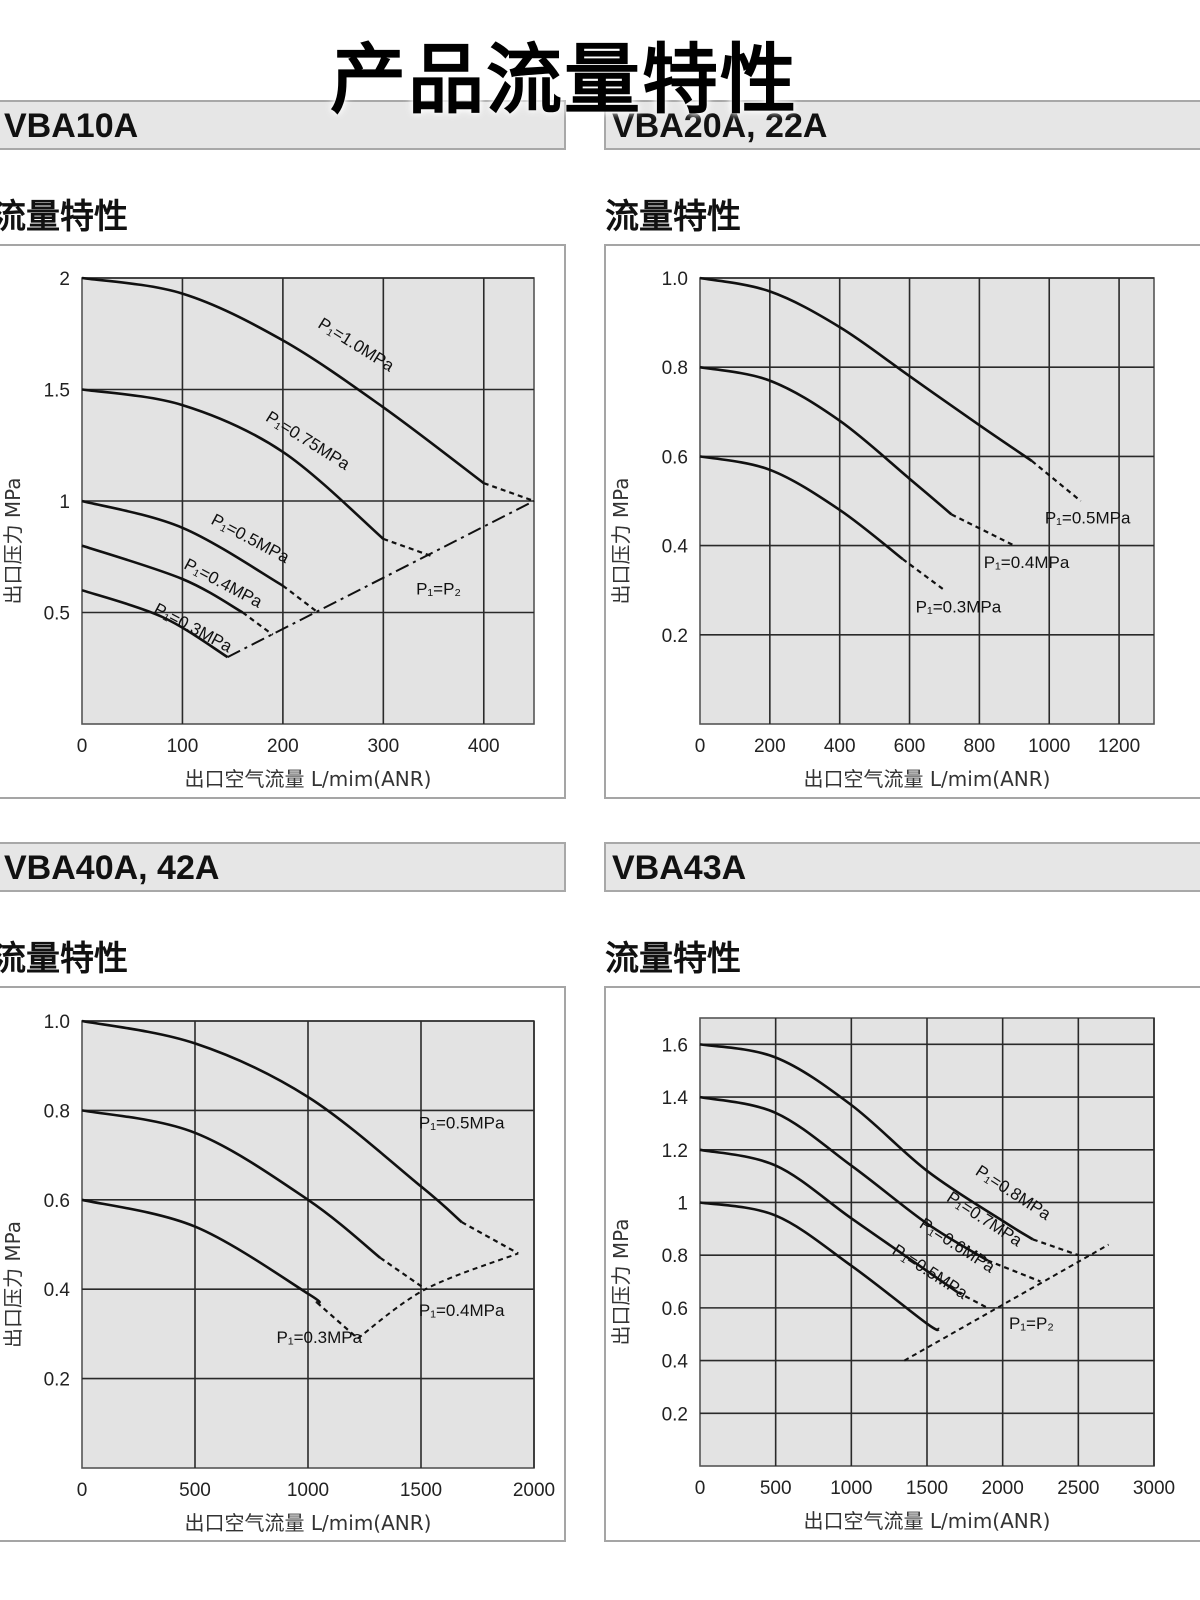 The height and width of the screenshot is (1600, 1200). I want to click on y-tick-label: 1.2, so click(675, 1151).